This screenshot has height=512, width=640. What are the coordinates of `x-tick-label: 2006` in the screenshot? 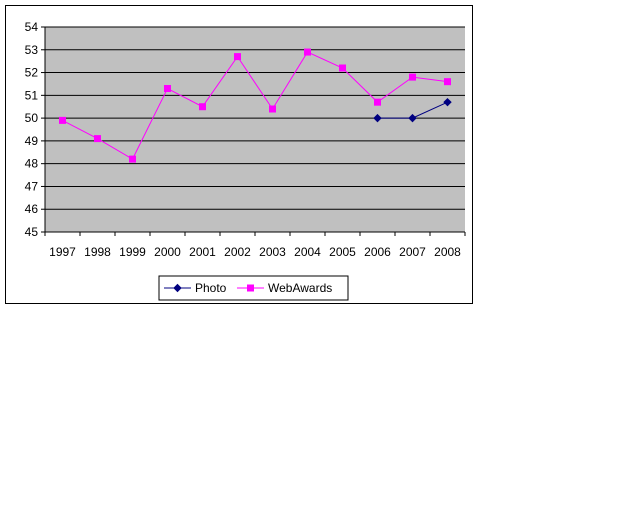 It's located at (377, 252).